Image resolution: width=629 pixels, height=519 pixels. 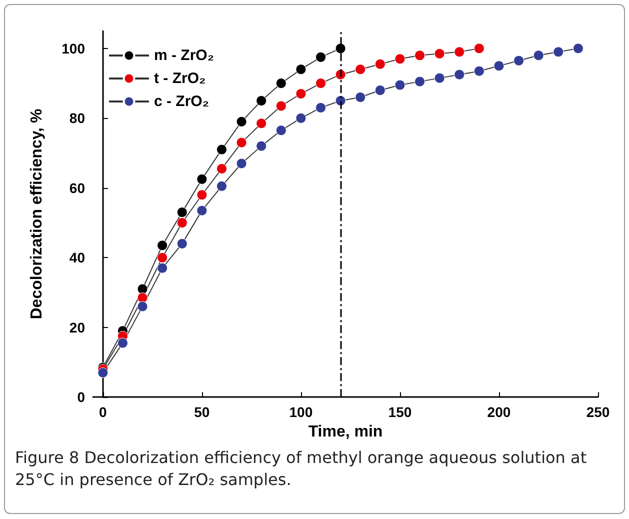 I want to click on y-tick-label: 100, so click(x=74, y=48).